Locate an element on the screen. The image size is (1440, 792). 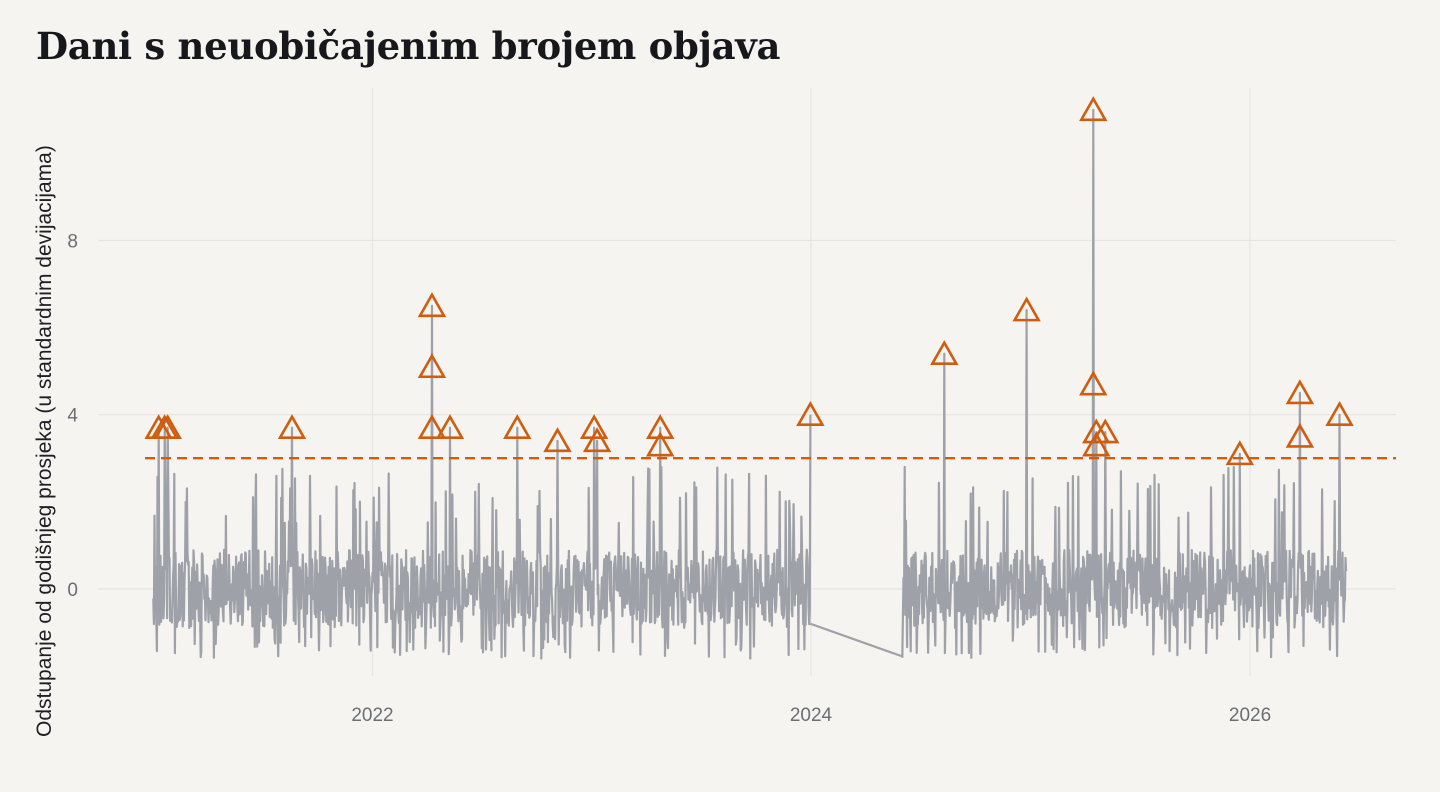
y-tick-label: 8 is located at coordinates (72, 241).